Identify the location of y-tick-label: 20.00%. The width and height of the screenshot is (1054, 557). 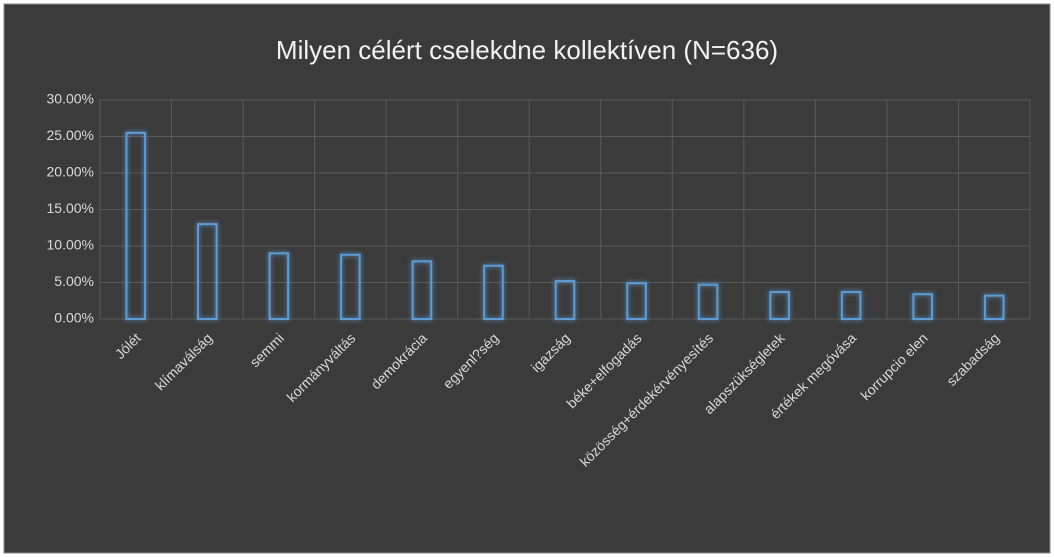
(70, 172).